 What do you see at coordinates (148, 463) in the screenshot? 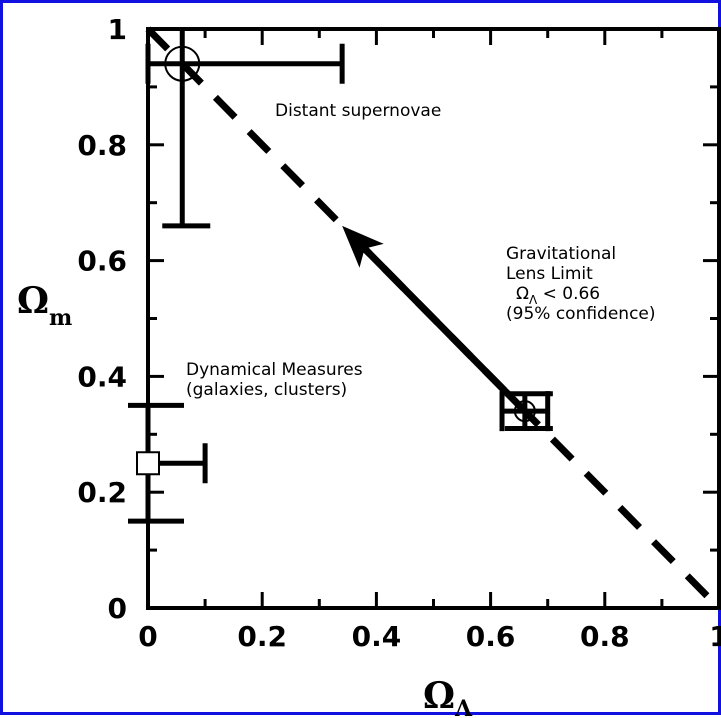
I see `dynamical-measures-marker` at bounding box center [148, 463].